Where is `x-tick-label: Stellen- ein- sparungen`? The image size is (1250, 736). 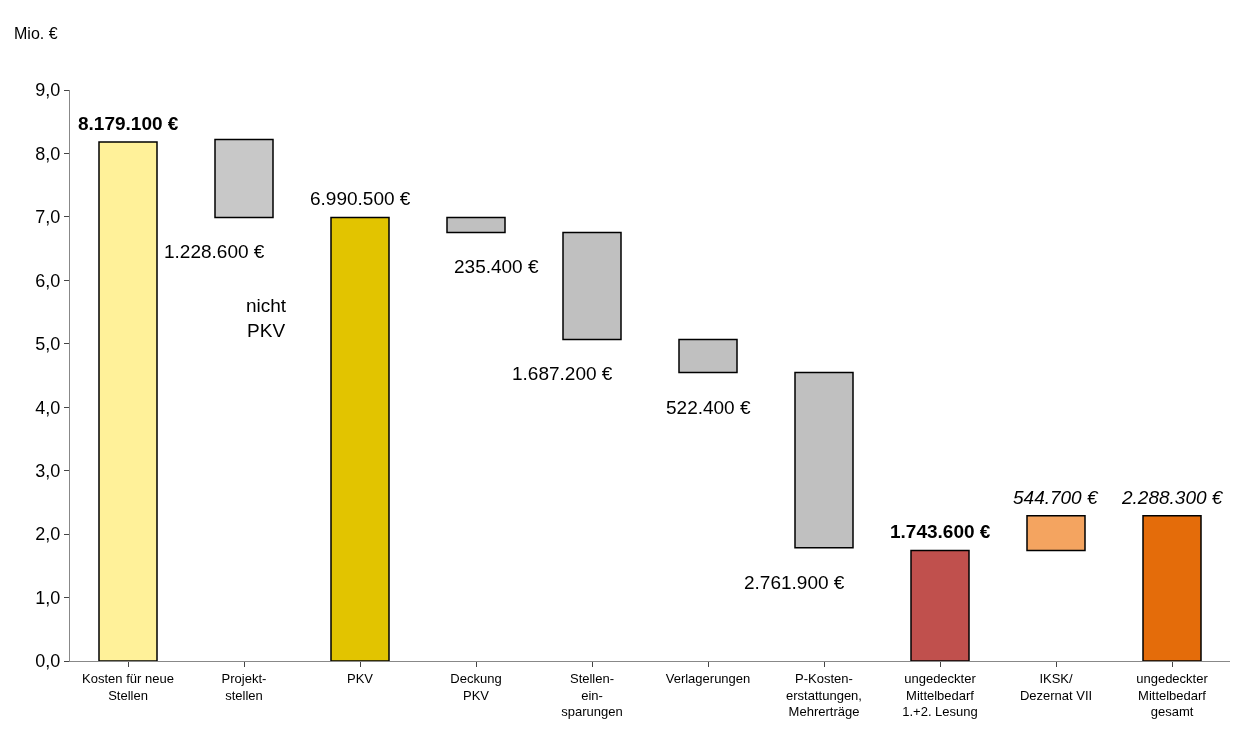 x-tick-label: Stellen- ein- sparungen is located at coordinates (592, 695).